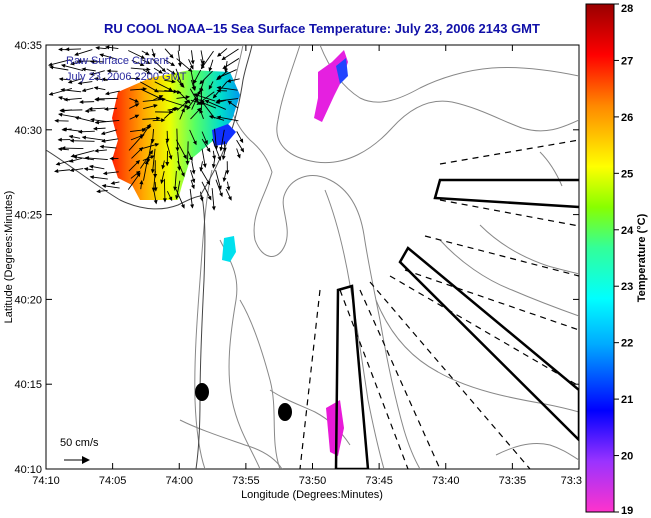  I want to click on x-tick-label: 74:00, so click(179, 481).